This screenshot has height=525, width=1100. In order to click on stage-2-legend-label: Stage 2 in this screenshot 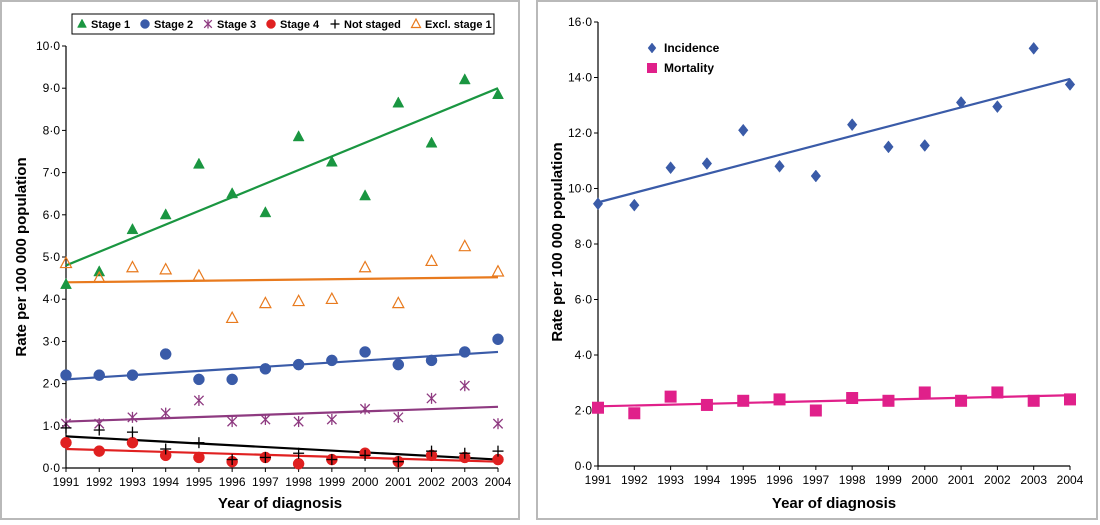, I will do `click(173, 25)`.